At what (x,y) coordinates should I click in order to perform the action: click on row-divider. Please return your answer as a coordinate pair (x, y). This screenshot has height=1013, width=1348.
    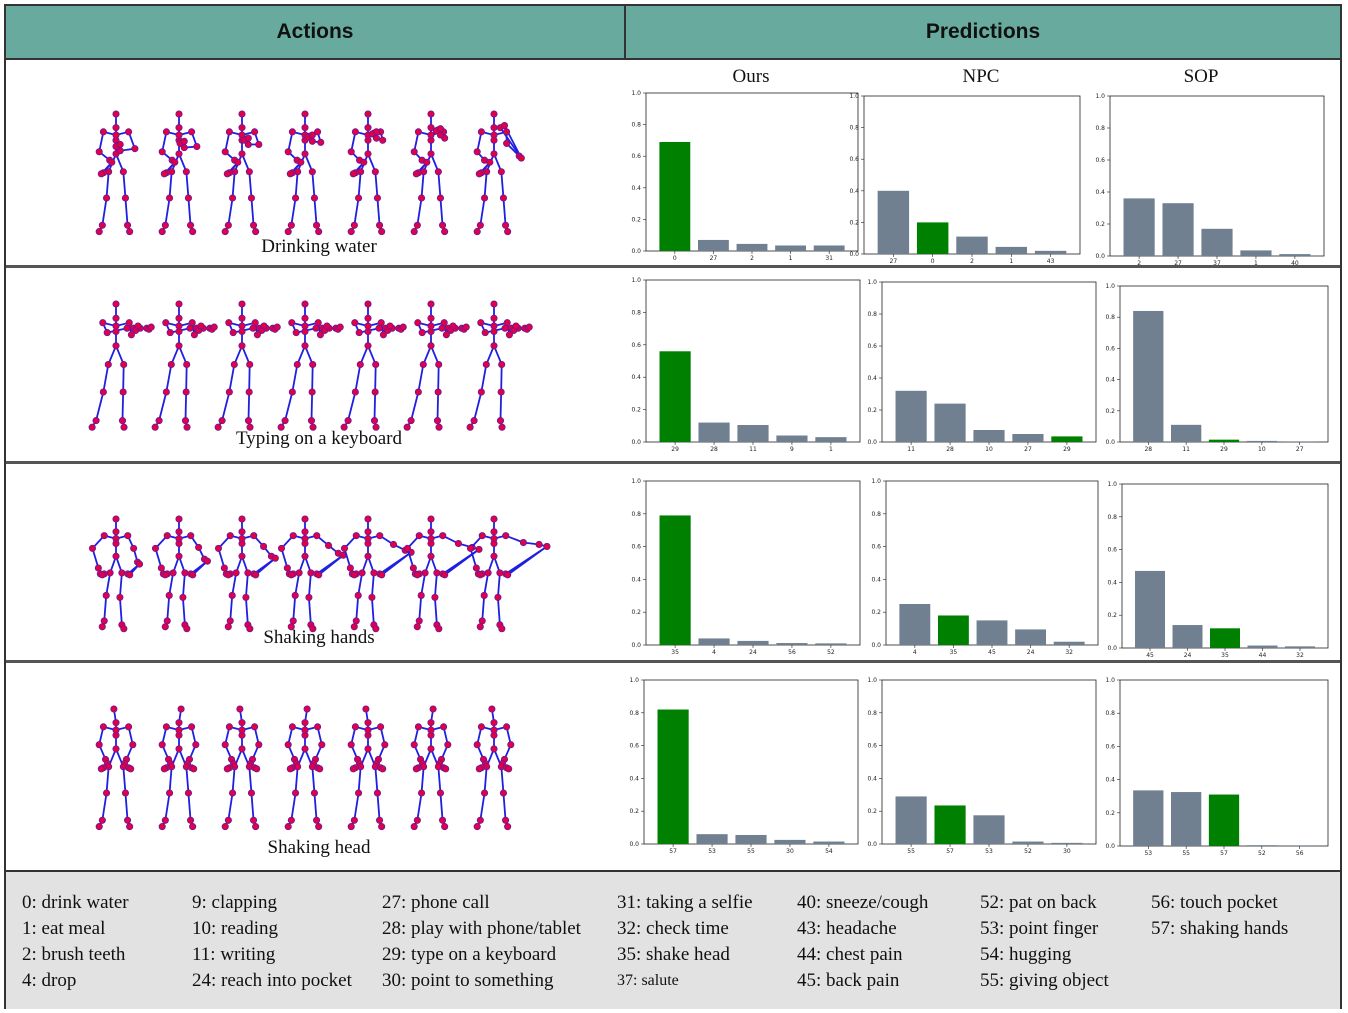
    Looking at the image, I should click on (673, 462).